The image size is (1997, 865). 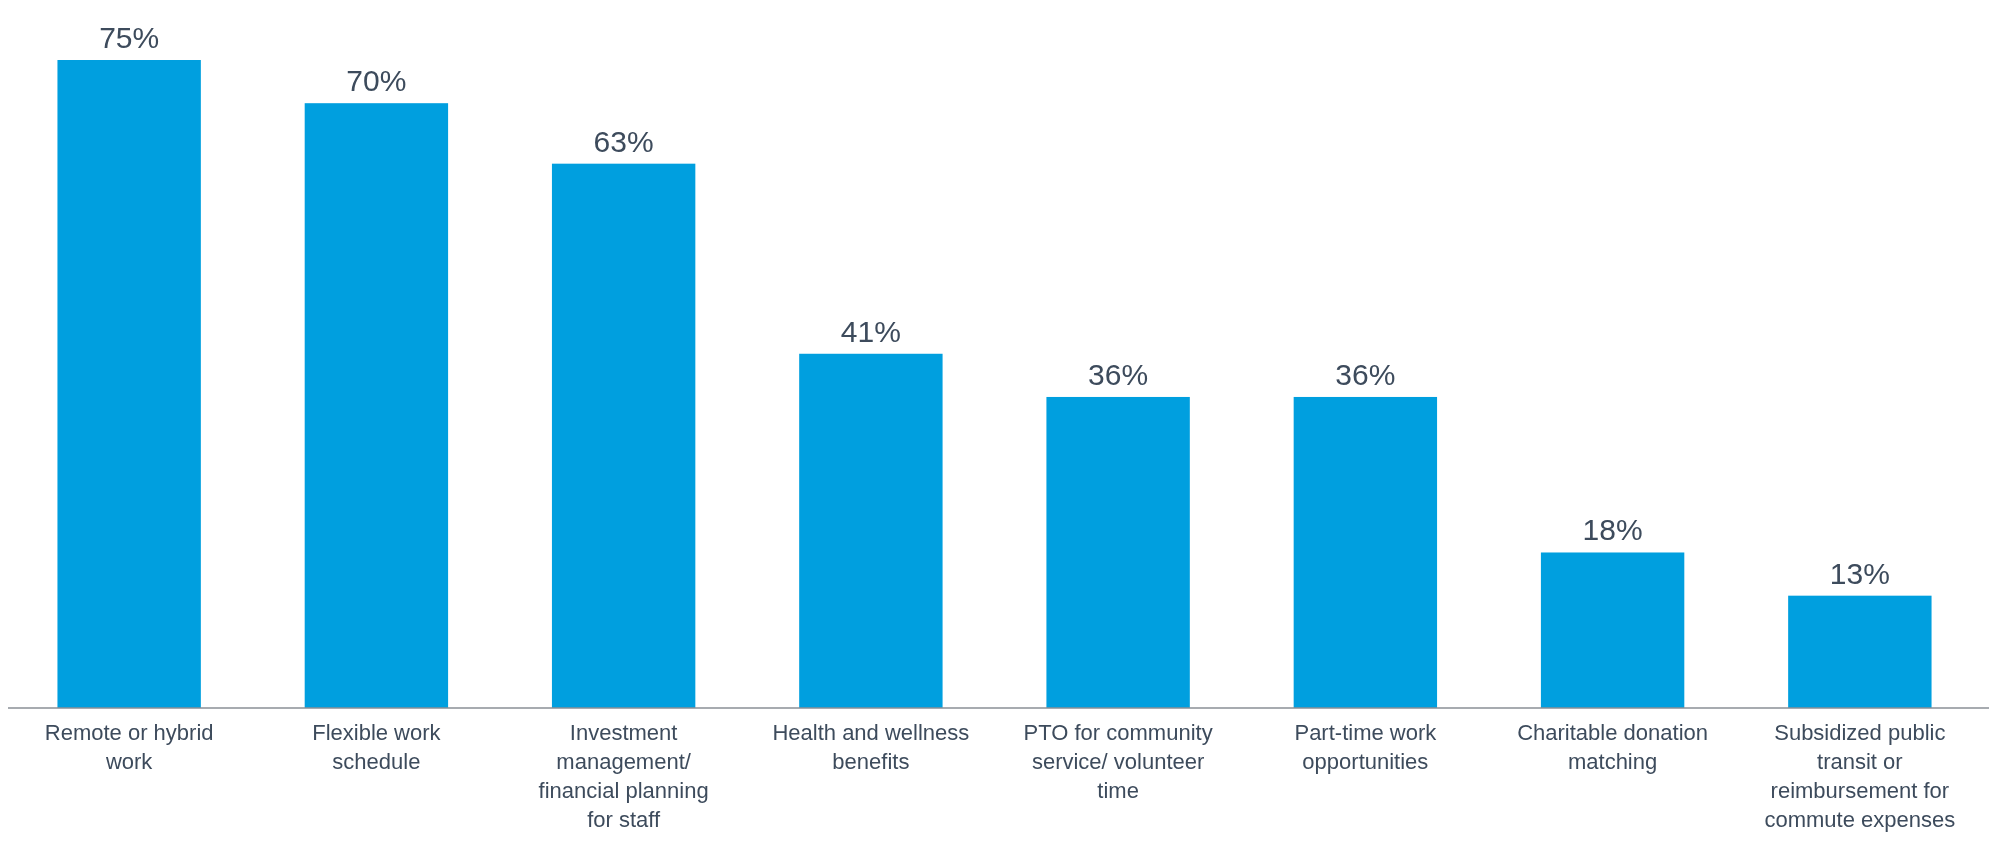 I want to click on x-tick-label: Investment management/ financial planning for staff, so click(x=623, y=776).